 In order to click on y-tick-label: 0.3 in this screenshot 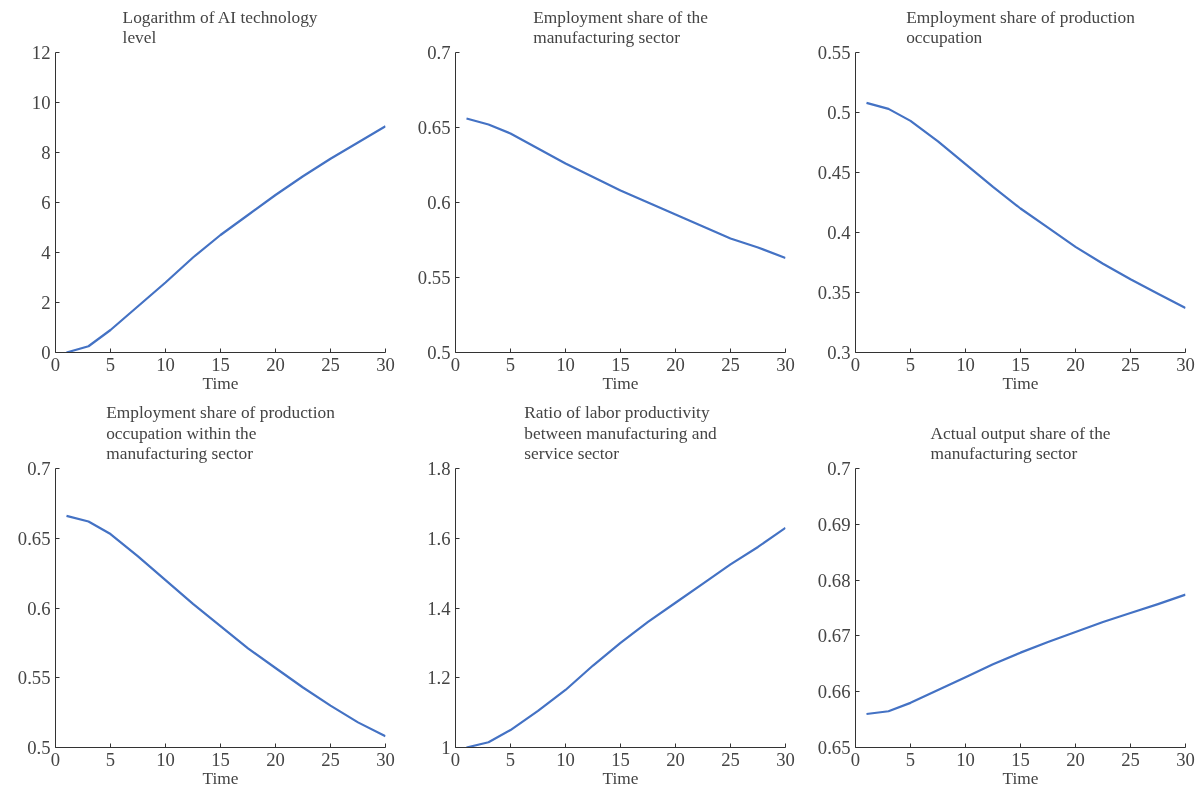, I will do `click(839, 352)`.